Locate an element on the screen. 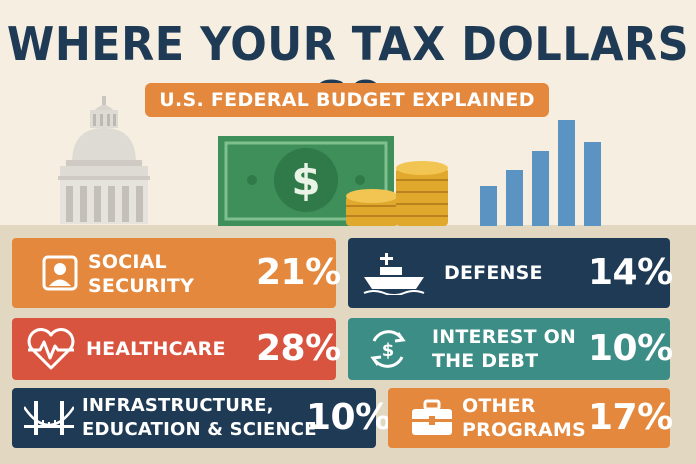 The height and width of the screenshot is (464, 696). coin-stack-icon is located at coordinates (397, 193).